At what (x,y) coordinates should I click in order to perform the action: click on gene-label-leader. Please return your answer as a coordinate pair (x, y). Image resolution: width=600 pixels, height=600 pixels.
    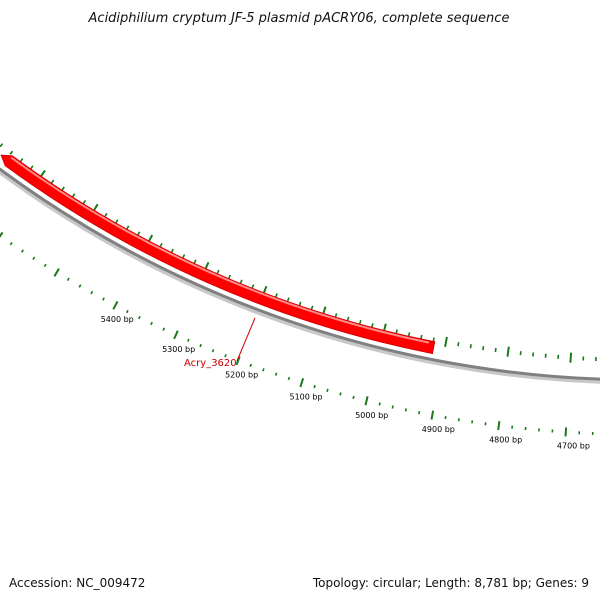
    Looking at the image, I should click on (246, 339).